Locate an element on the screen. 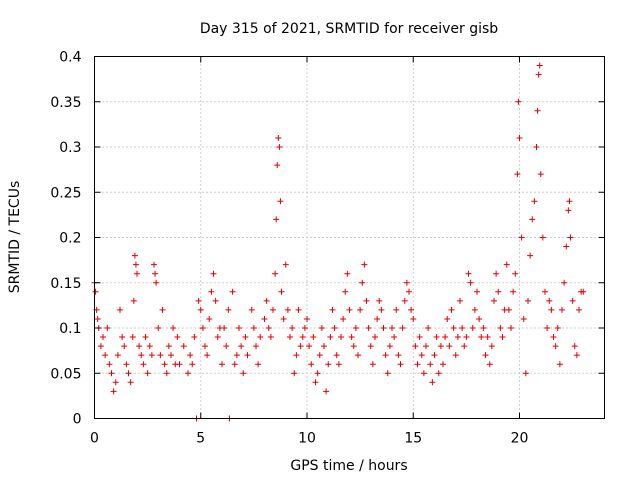 The width and height of the screenshot is (640, 480). y-tick-label: 0.2 is located at coordinates (70, 239).